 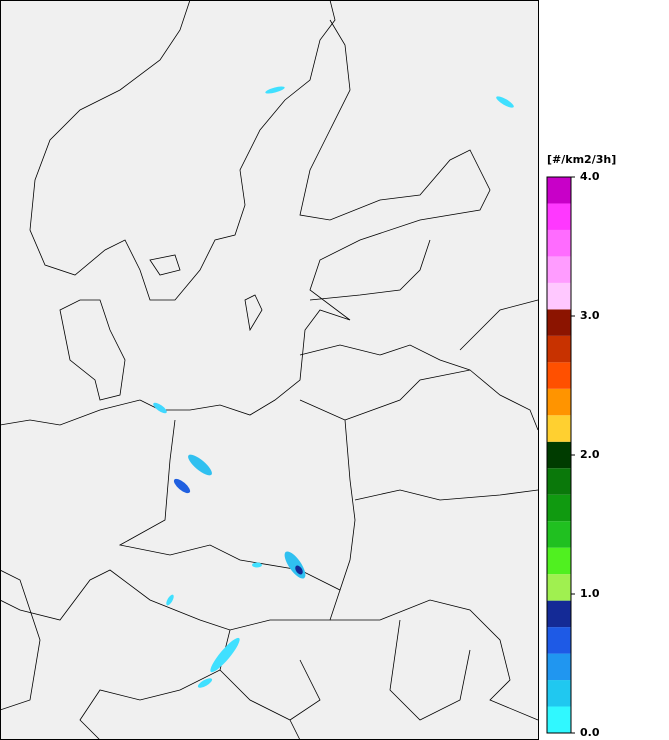 I want to click on colorbar-tick-label: 2.0, so click(x=590, y=454).